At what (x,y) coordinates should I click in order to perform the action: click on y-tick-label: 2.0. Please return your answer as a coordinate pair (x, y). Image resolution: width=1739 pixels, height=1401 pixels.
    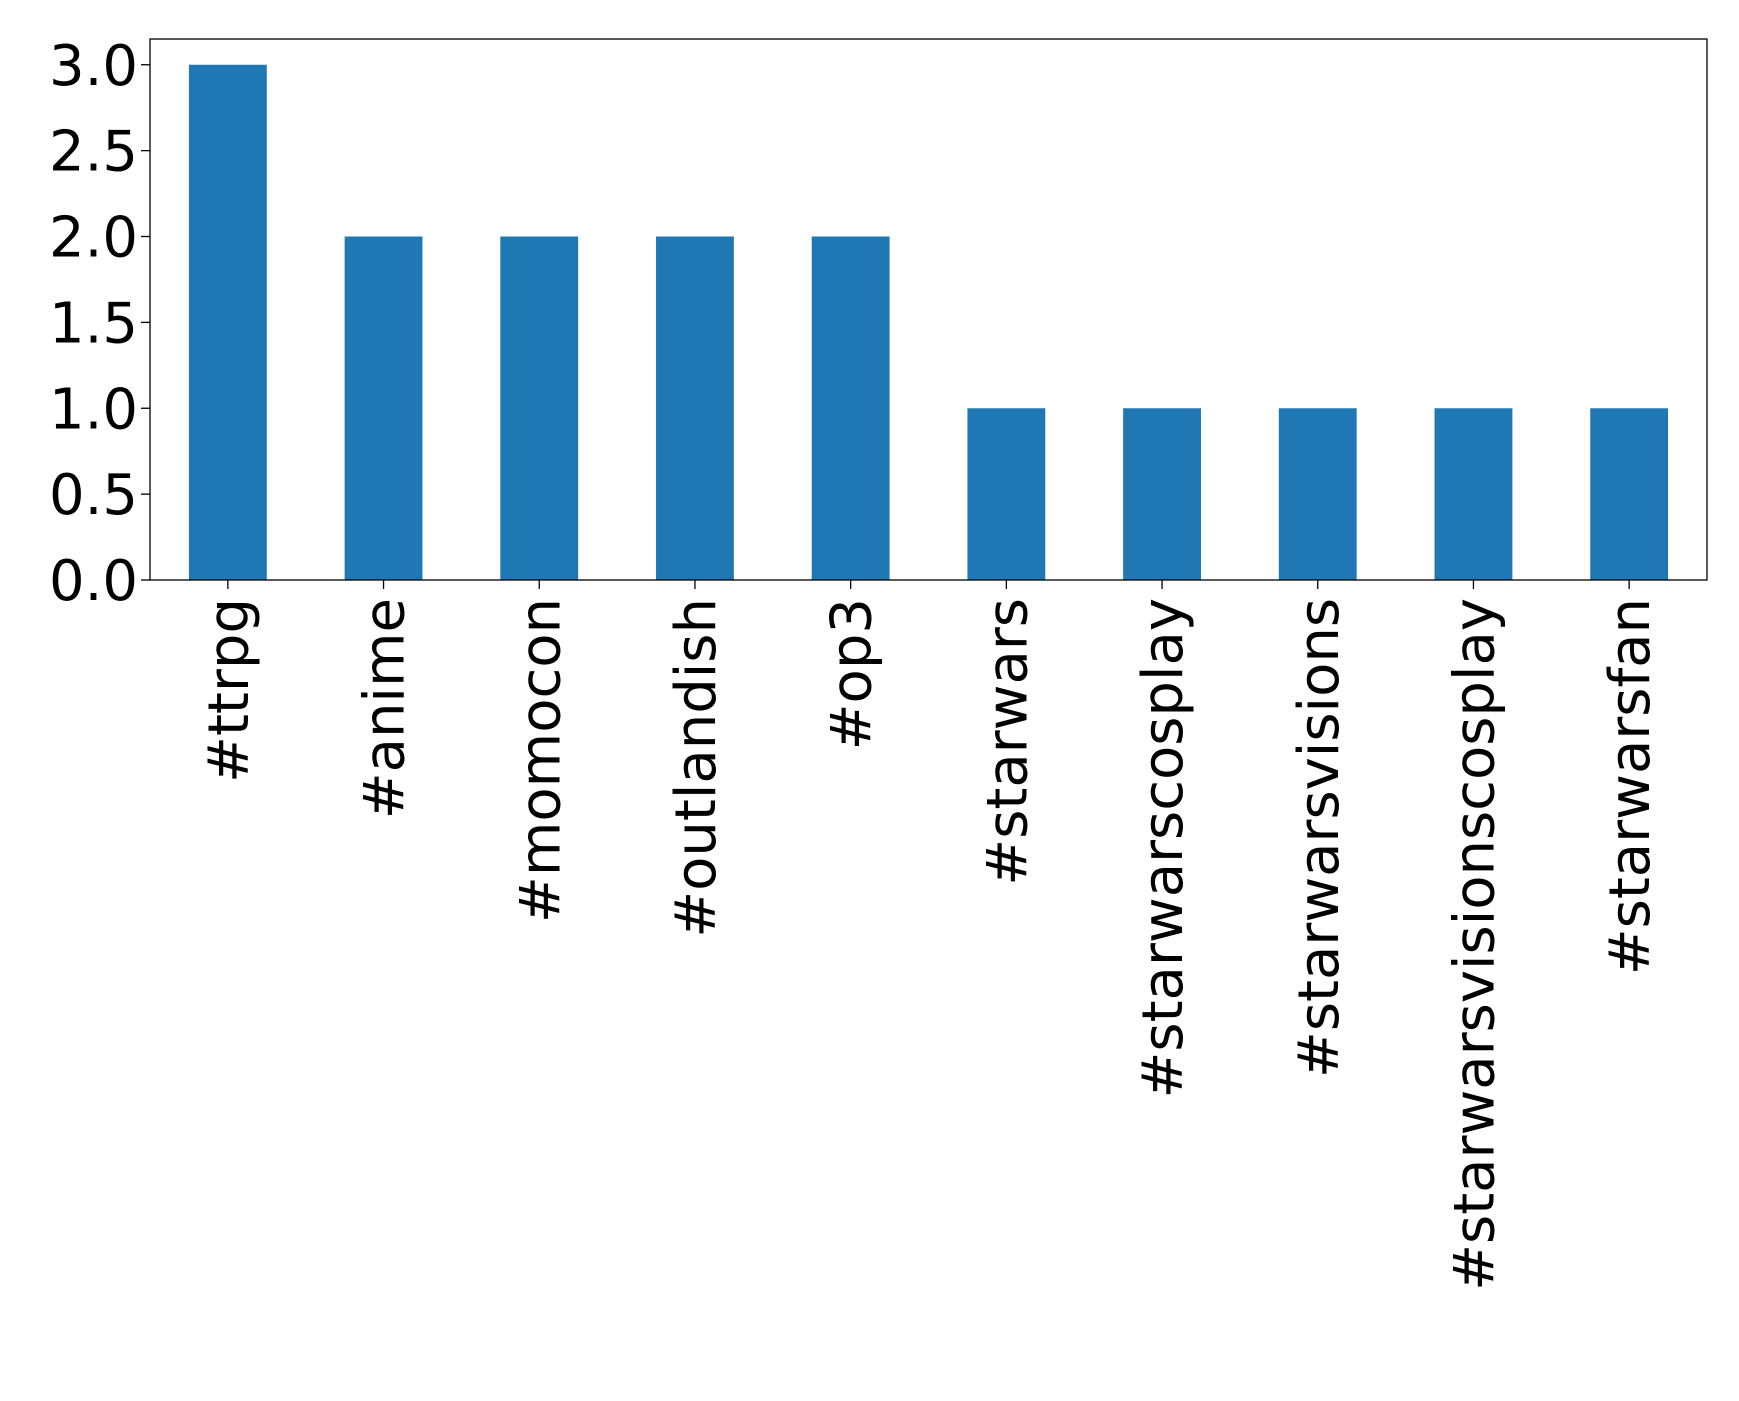
    Looking at the image, I should click on (93, 238).